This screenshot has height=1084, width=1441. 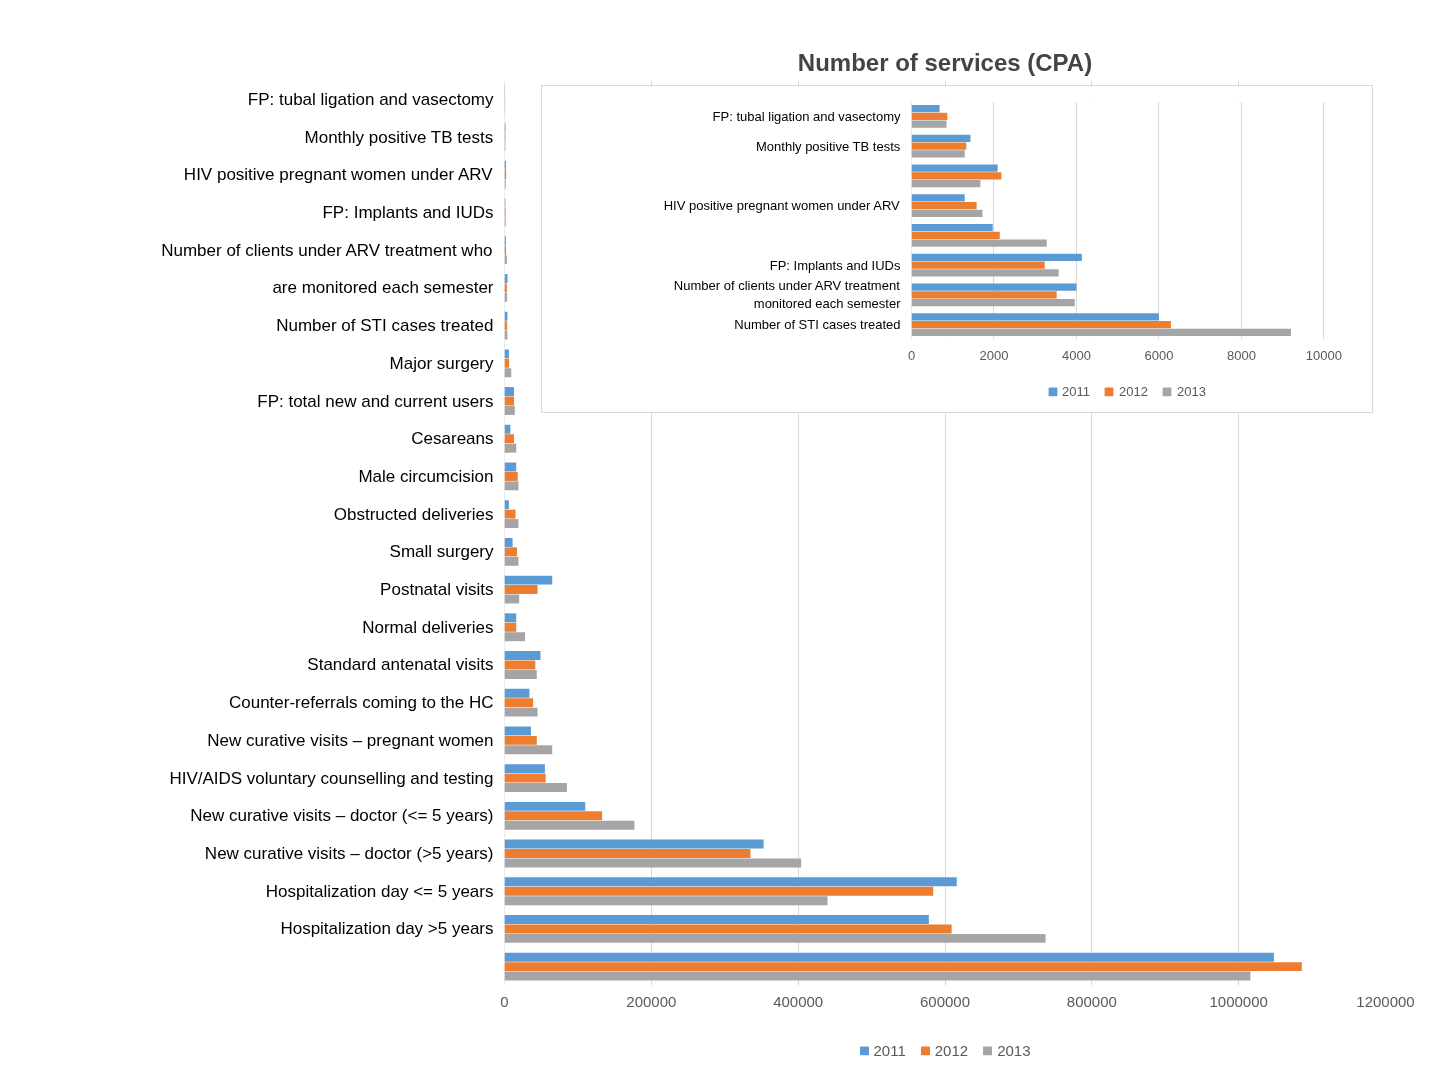 What do you see at coordinates (387, 929) in the screenshot?
I see `y-tick-label: Hospitalization day >5 years` at bounding box center [387, 929].